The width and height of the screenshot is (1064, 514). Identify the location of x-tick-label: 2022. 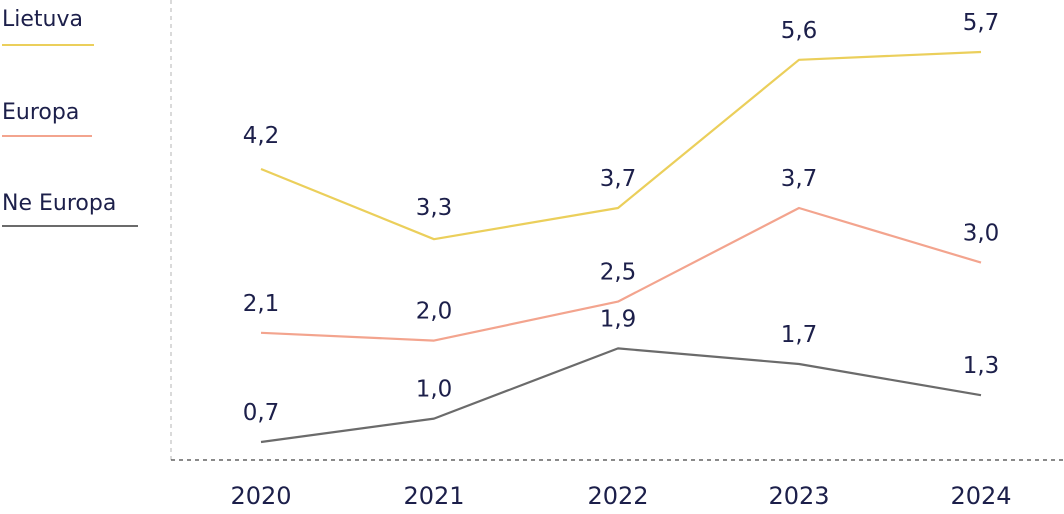
(617, 496).